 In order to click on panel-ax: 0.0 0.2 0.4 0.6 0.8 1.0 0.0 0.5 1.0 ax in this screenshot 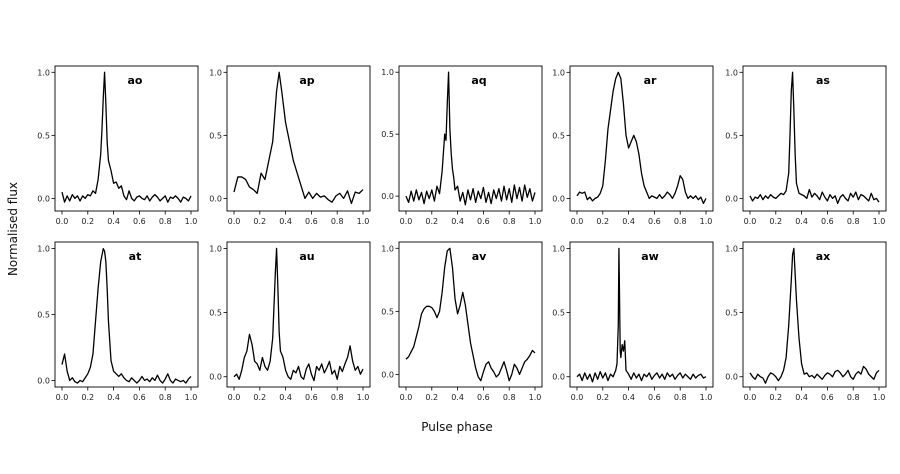, I will do `click(806, 321)`.